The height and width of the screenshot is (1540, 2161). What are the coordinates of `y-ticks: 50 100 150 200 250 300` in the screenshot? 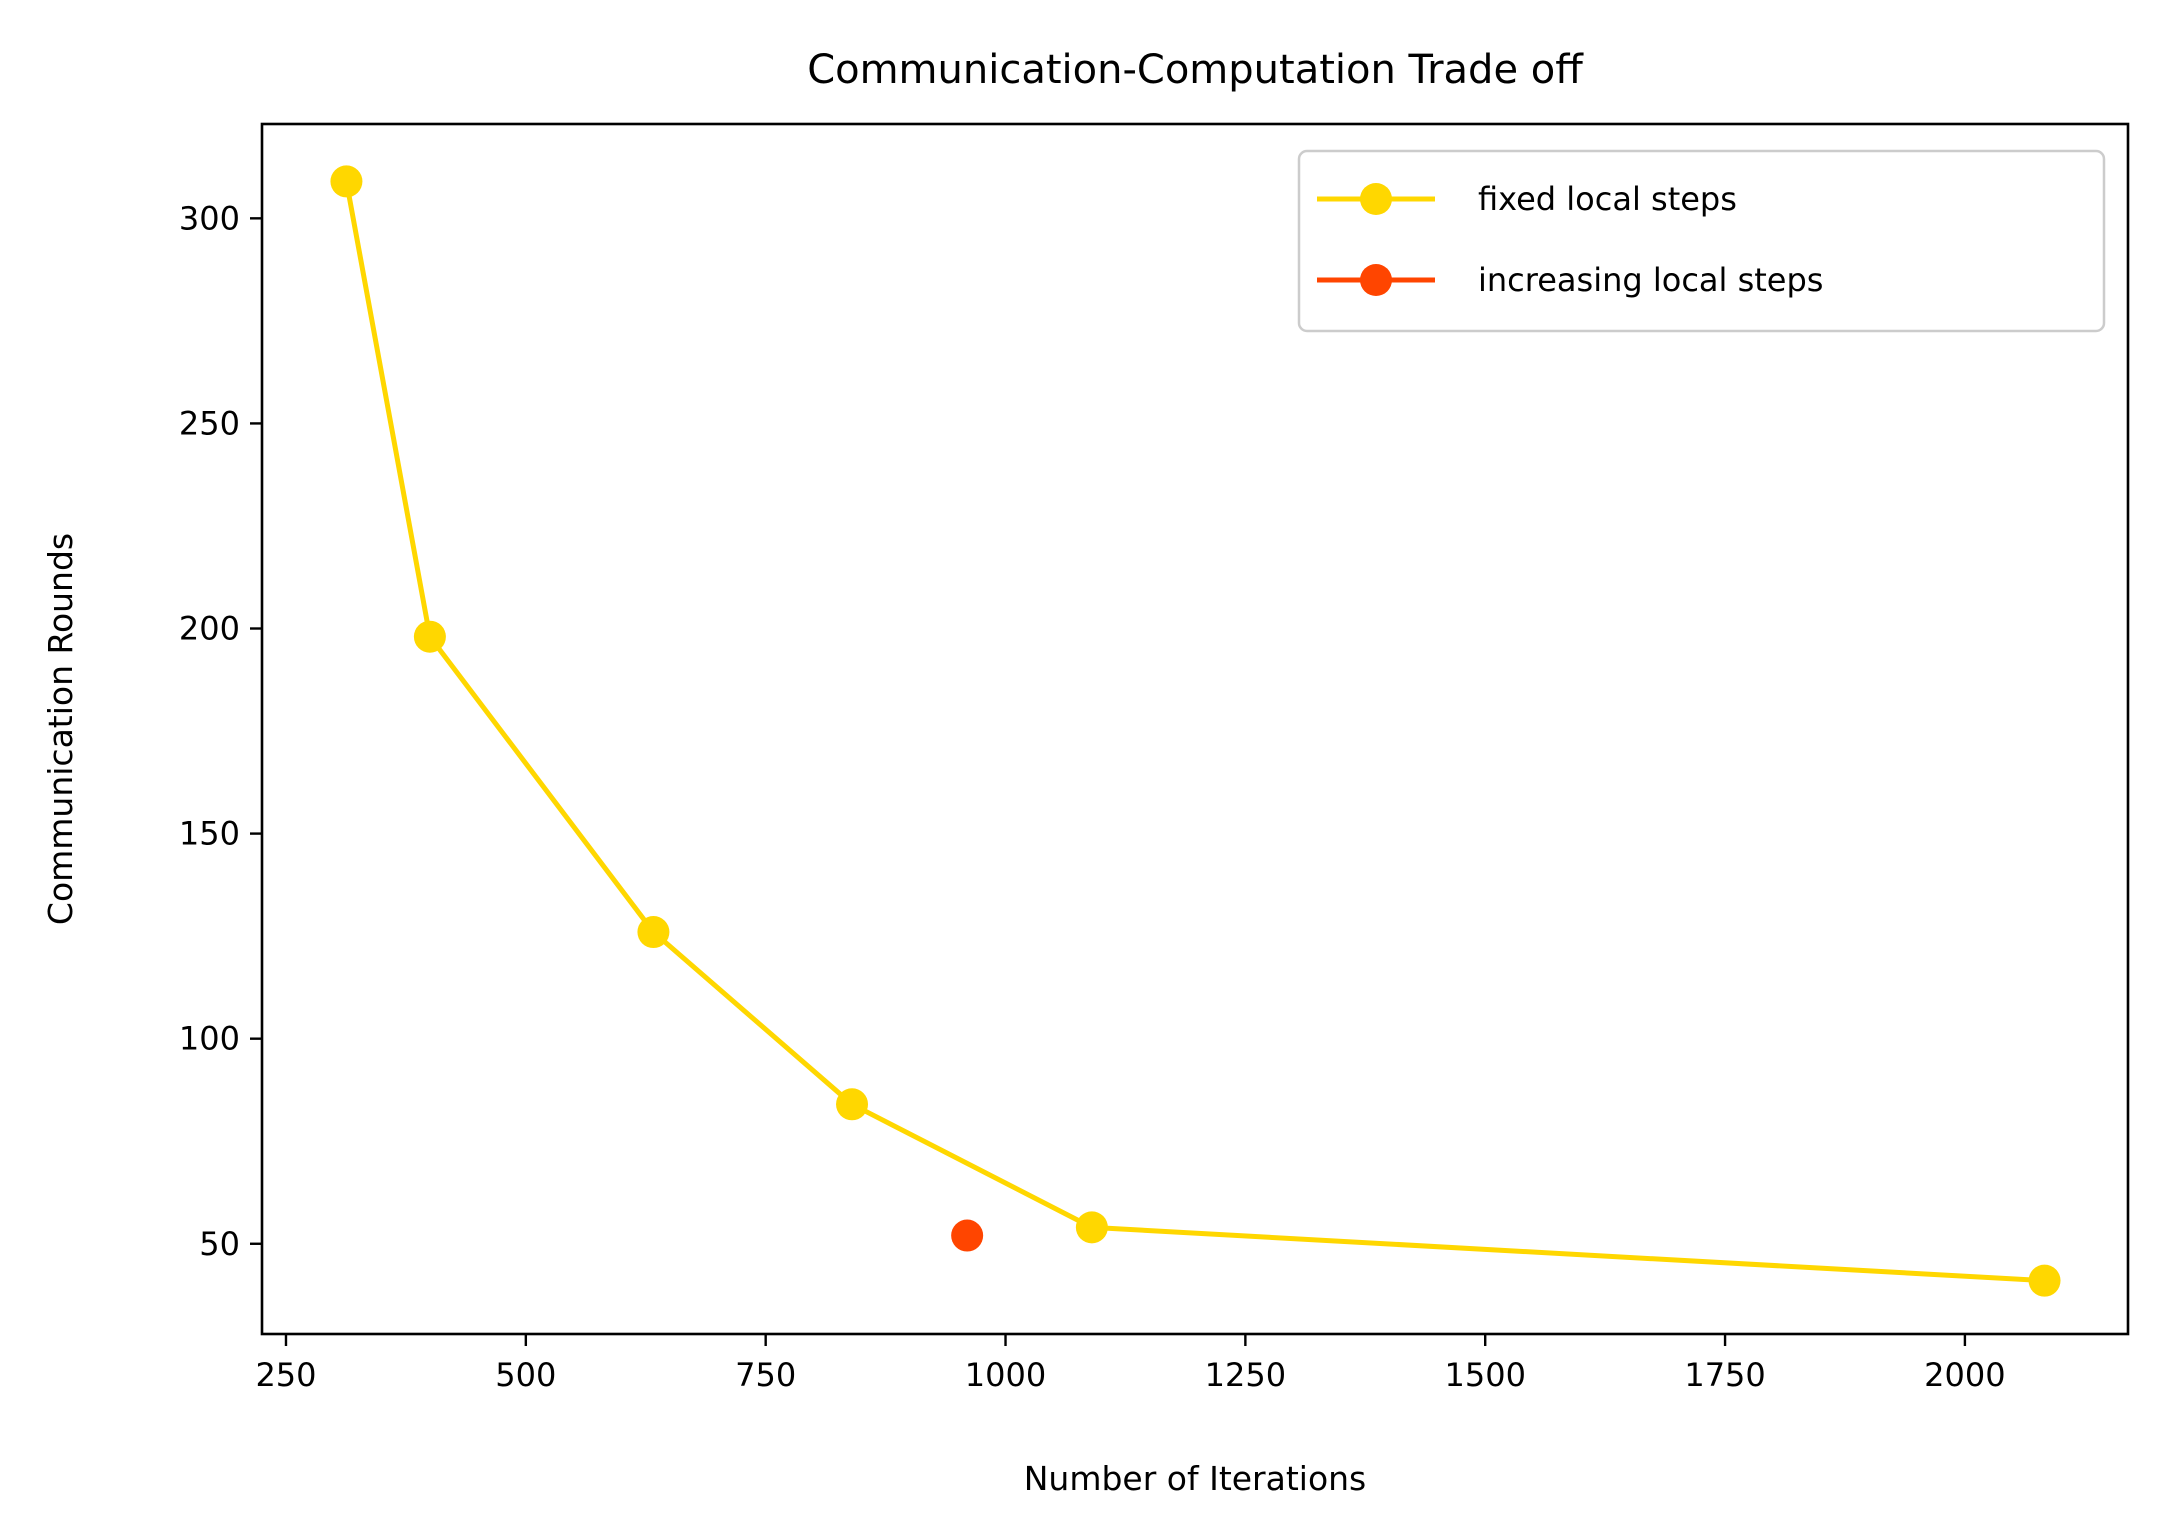 It's located at (220, 731).